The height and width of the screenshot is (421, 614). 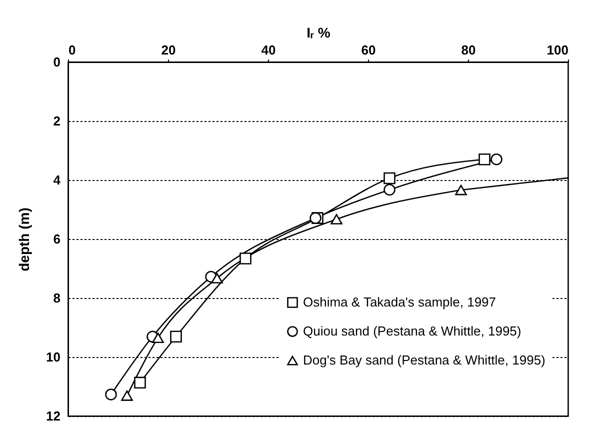 I want to click on y-tick-label: 2, so click(x=56, y=121).